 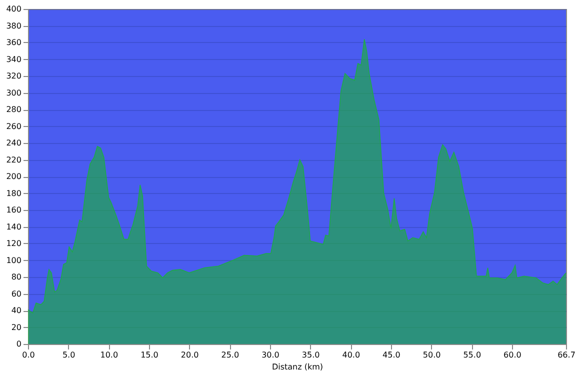 I want to click on y-tick-label: 340, so click(x=14, y=59).